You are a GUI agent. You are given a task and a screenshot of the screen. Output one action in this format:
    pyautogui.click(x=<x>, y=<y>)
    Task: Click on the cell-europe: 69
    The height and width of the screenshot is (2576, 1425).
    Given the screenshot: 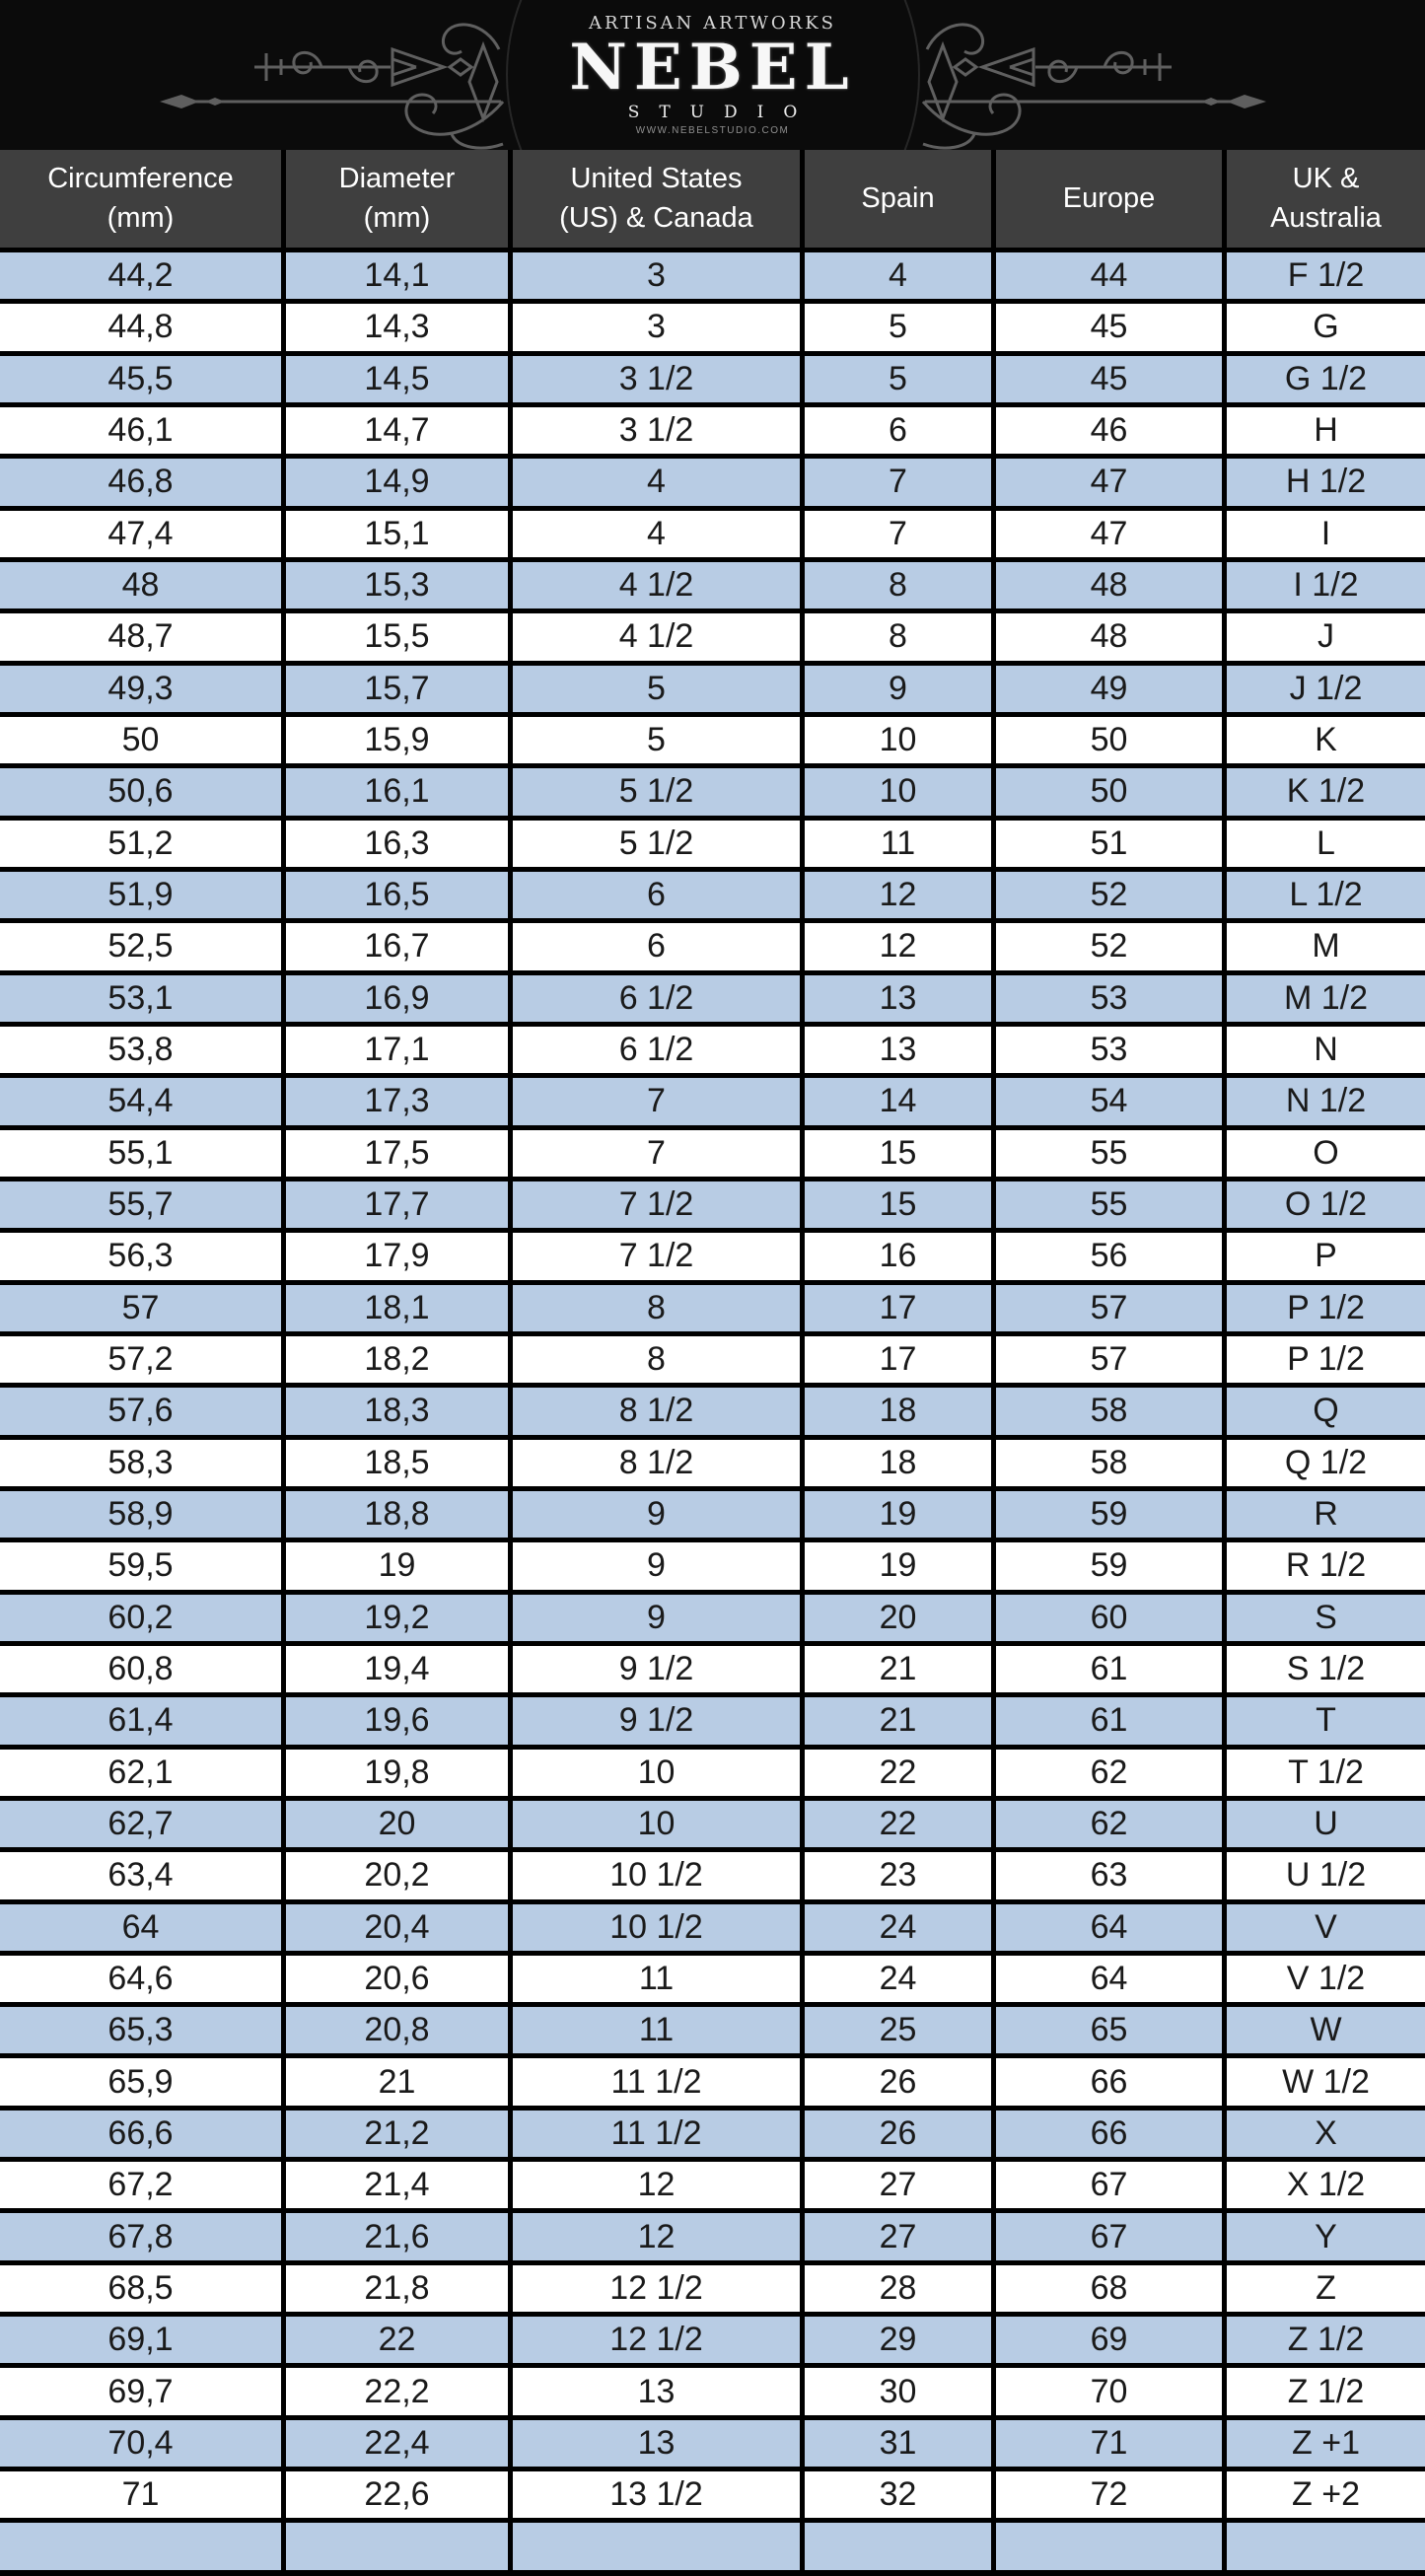 What is the action you would take?
    pyautogui.click(x=1112, y=2340)
    